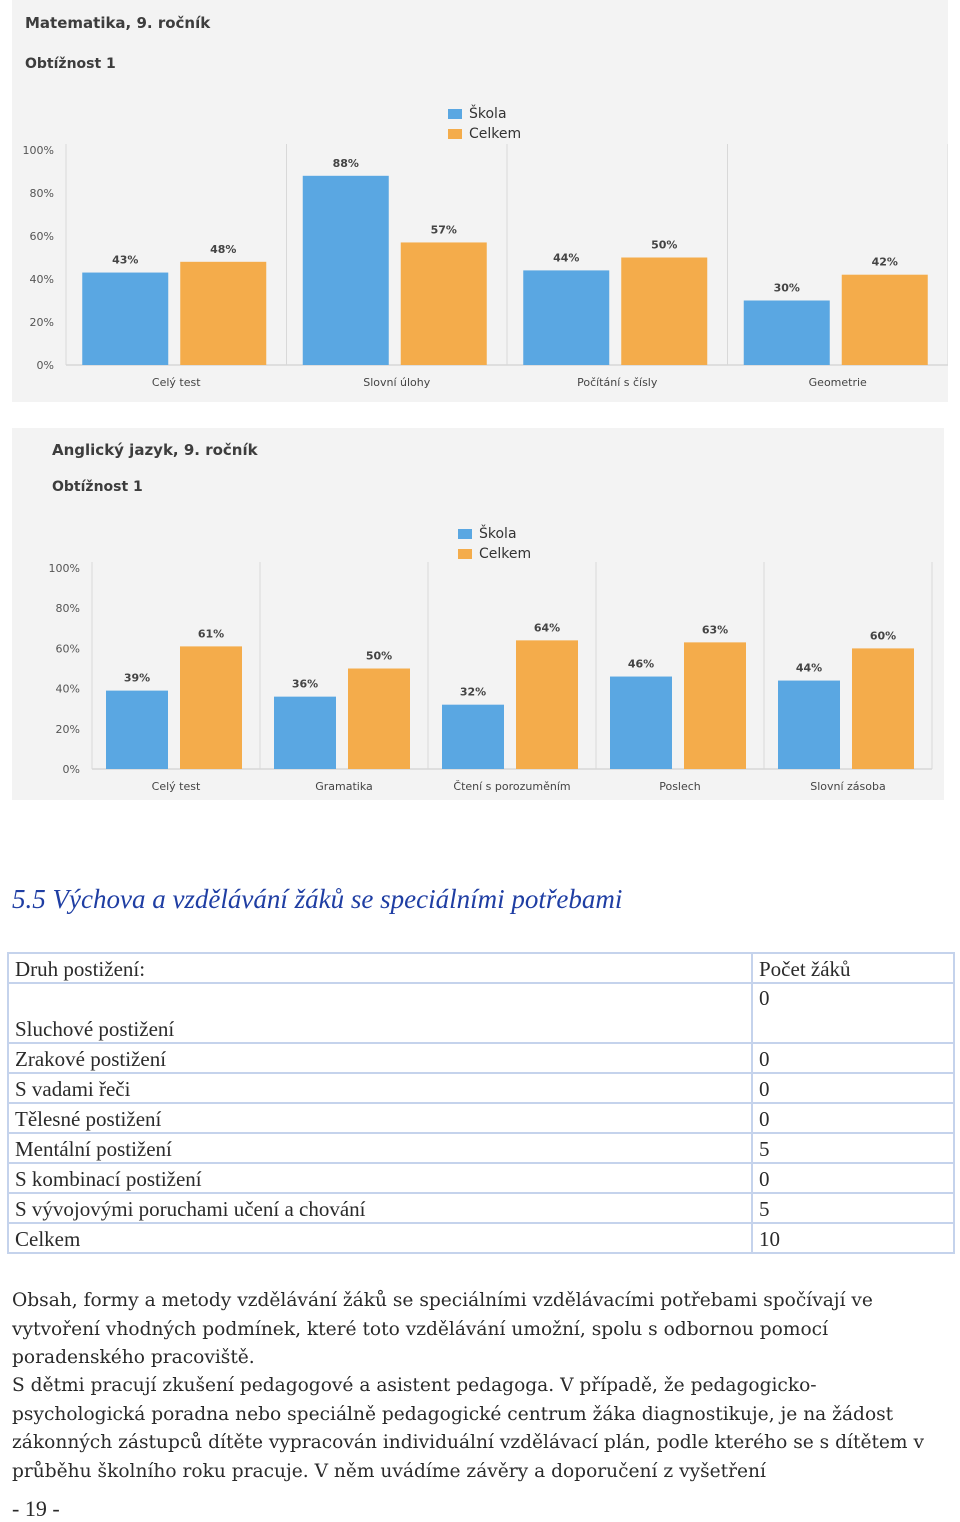  Describe the element at coordinates (36, 1508) in the screenshot. I see `page-number: - 19 -` at that location.